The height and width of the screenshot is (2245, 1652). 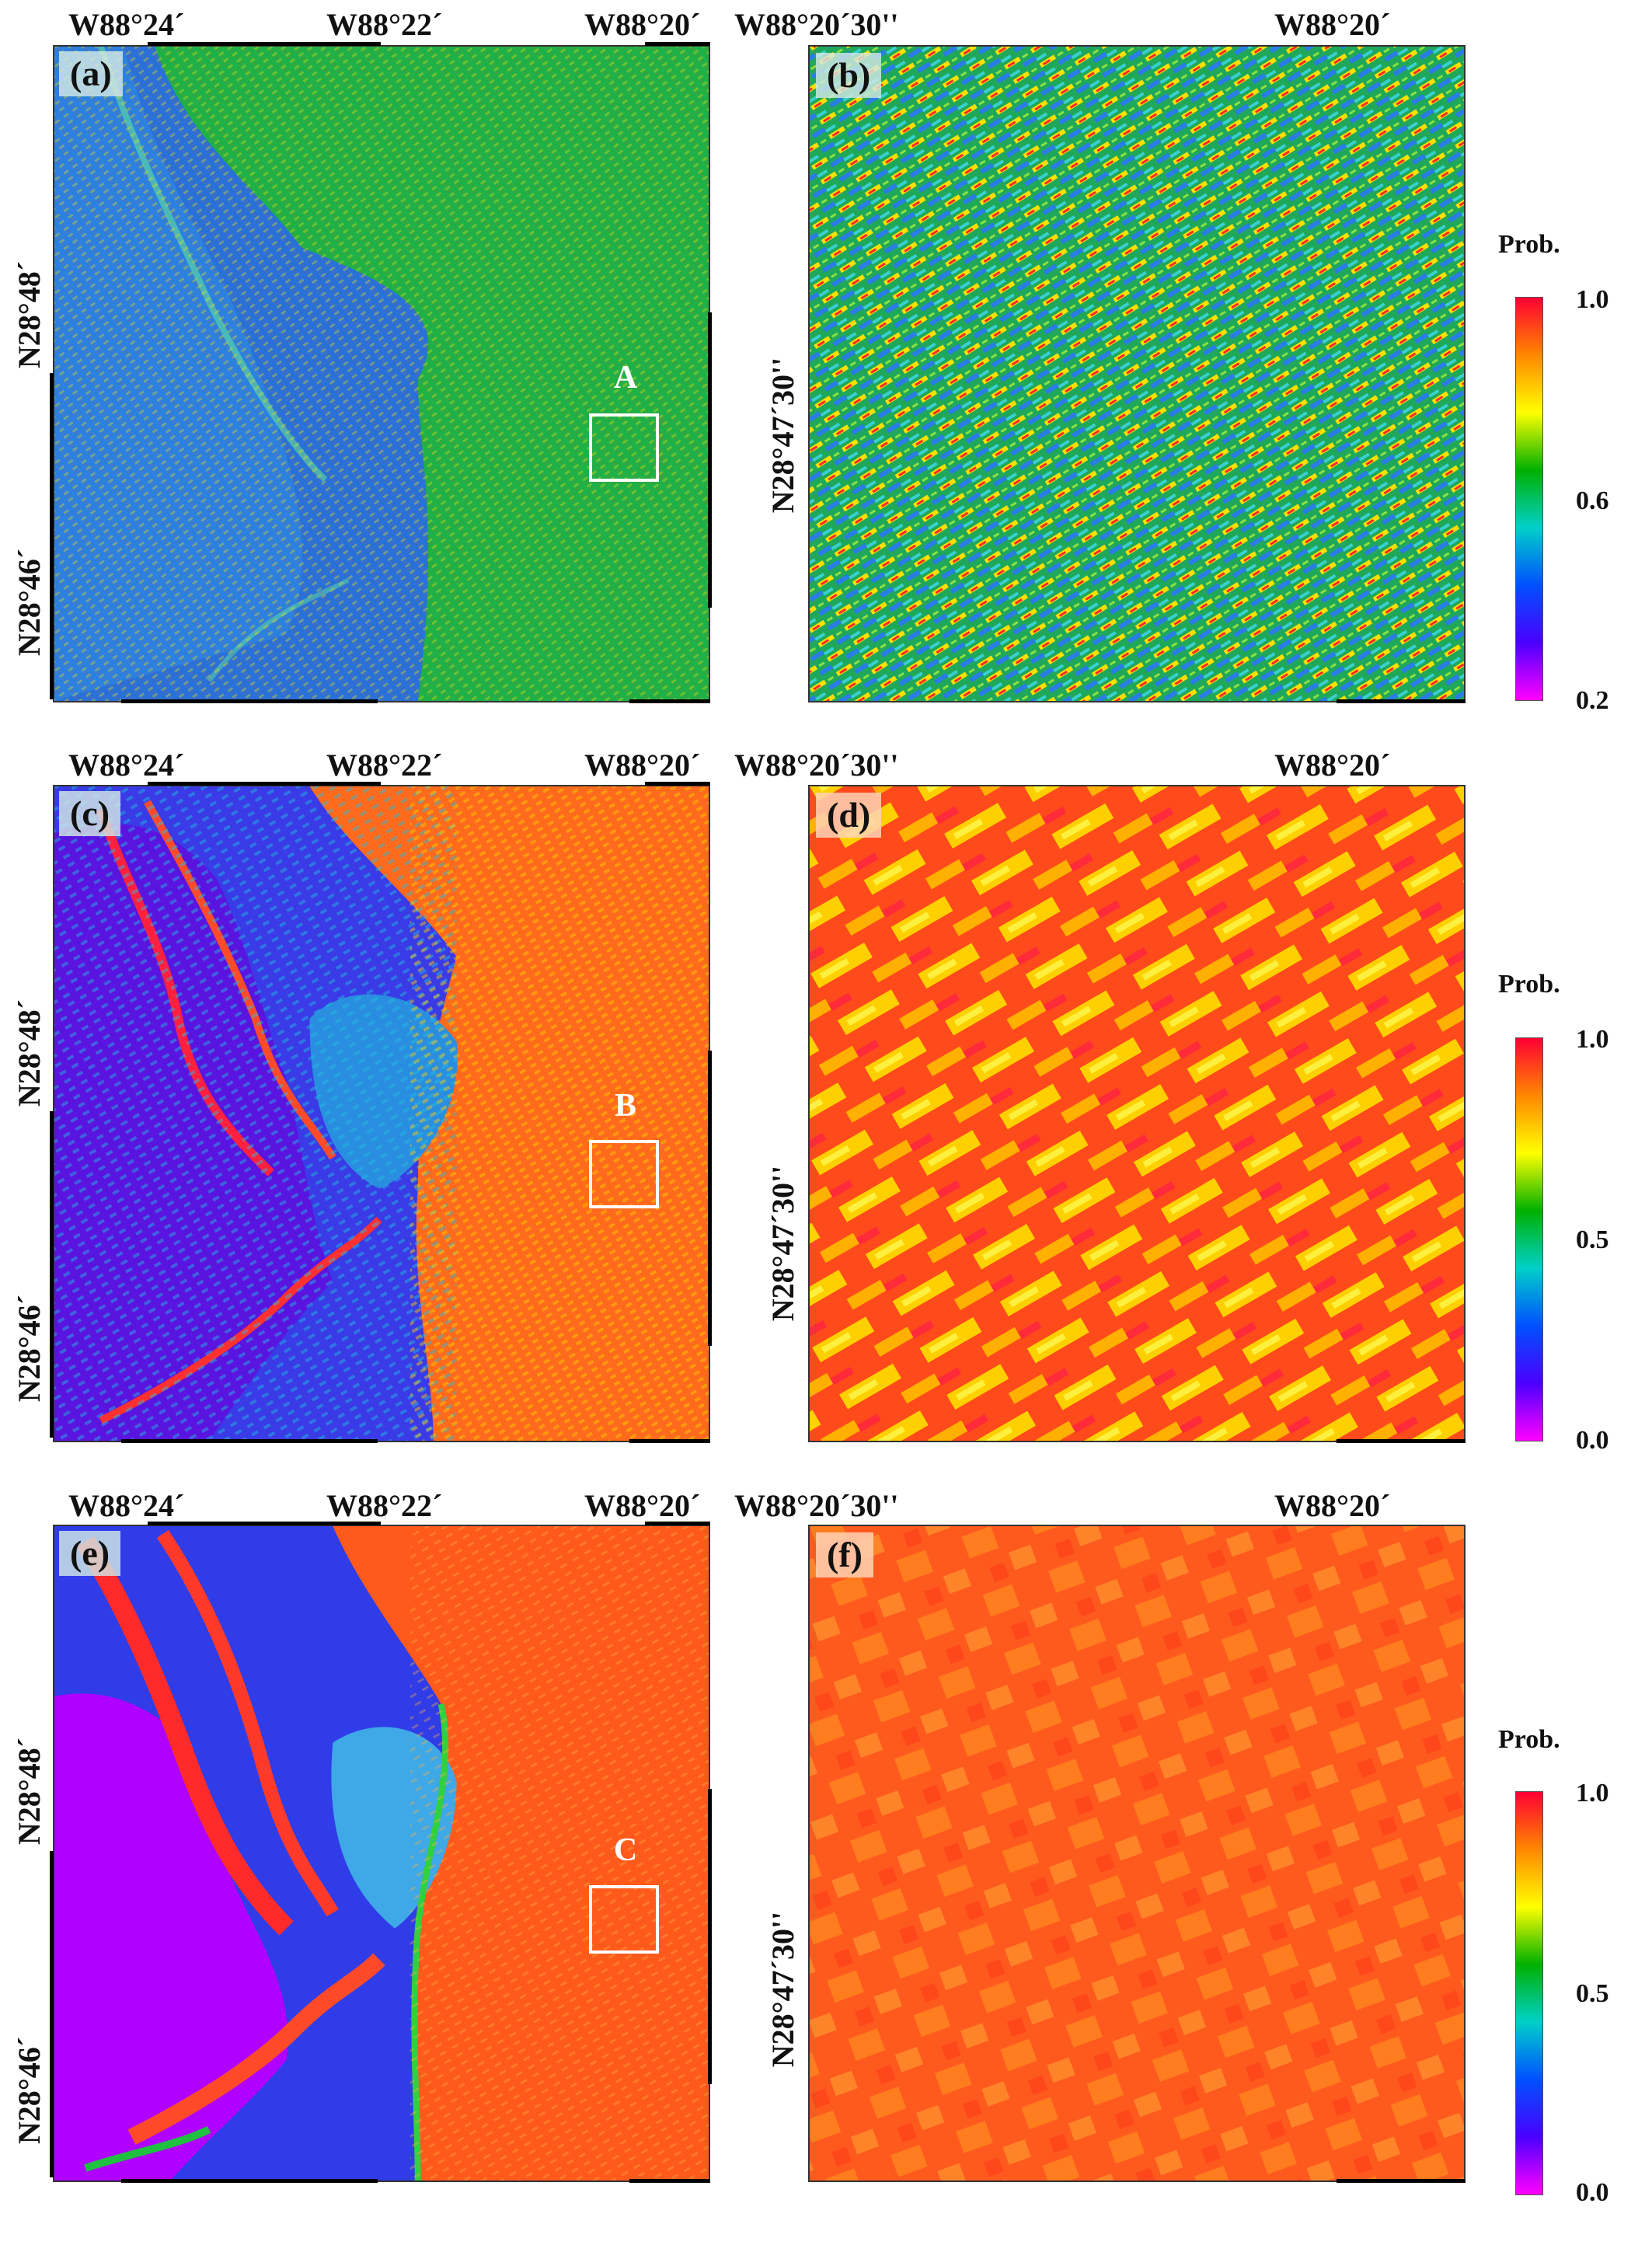 I want to click on panel-tag: (f), so click(x=844, y=1554).